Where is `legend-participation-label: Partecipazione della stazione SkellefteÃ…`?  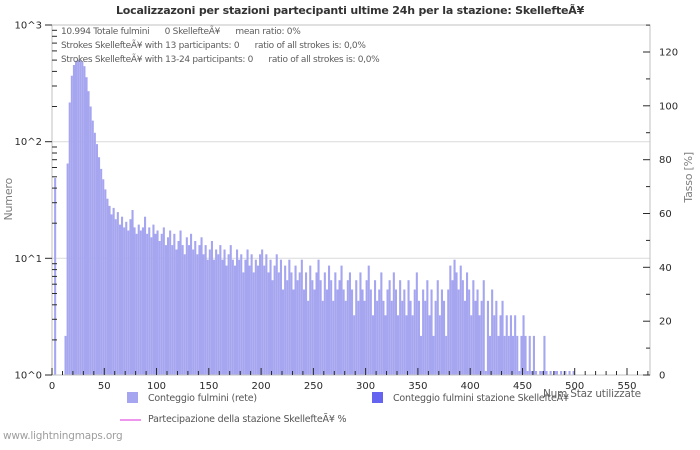
legend-participation-label: Partecipazione della stazione SkellefteÃ… is located at coordinates (247, 419).